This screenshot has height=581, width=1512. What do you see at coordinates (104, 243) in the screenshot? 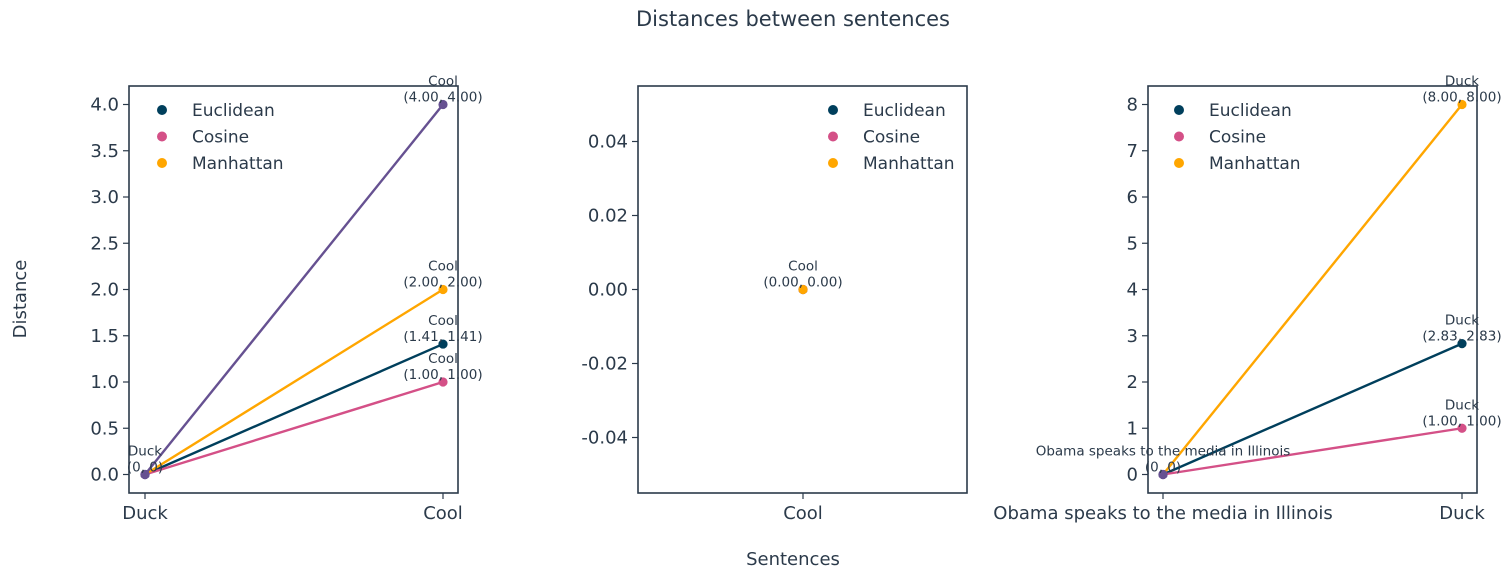
I see `y-tick-label: 2.5` at bounding box center [104, 243].